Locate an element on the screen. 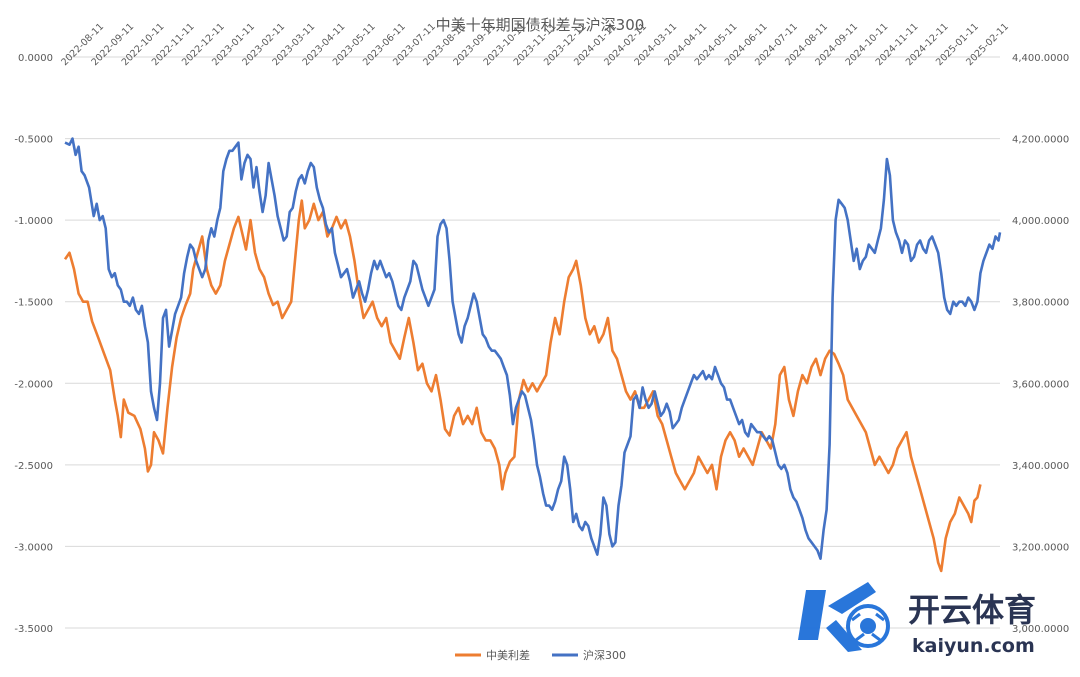  right-tick-label: 3,400.0000 is located at coordinates (1040, 466).